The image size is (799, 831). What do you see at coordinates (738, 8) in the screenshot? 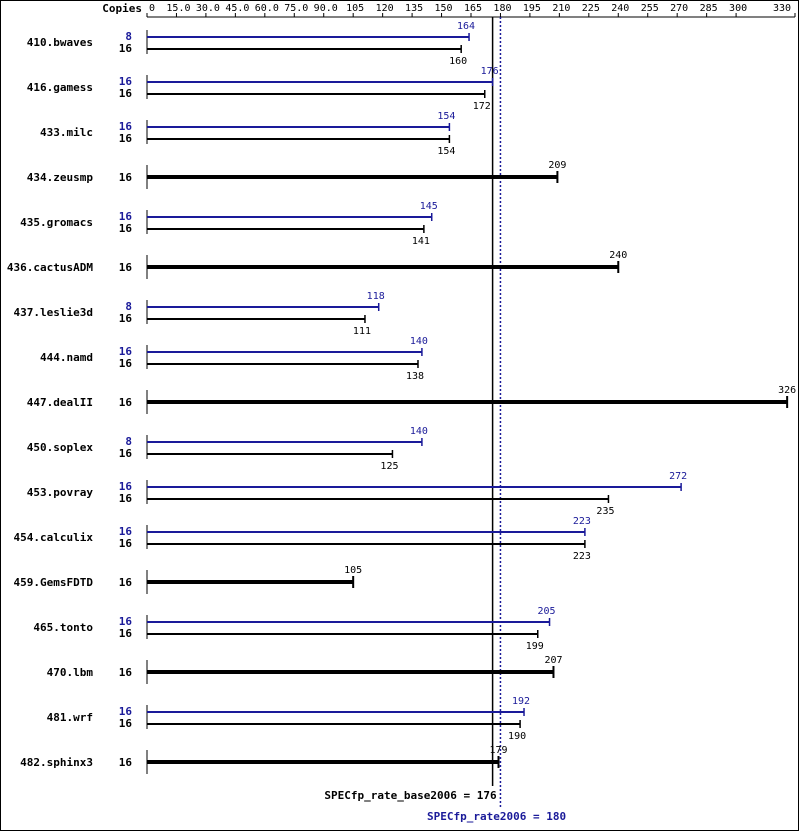
I see `x-tick-label: 300` at bounding box center [738, 8].